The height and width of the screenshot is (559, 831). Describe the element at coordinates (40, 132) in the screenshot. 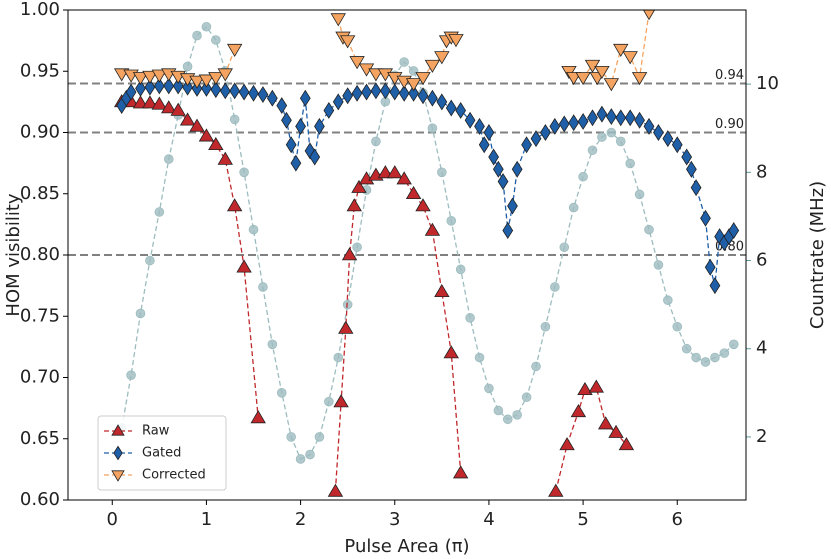

I see `y-tick-label: 0.90` at that location.